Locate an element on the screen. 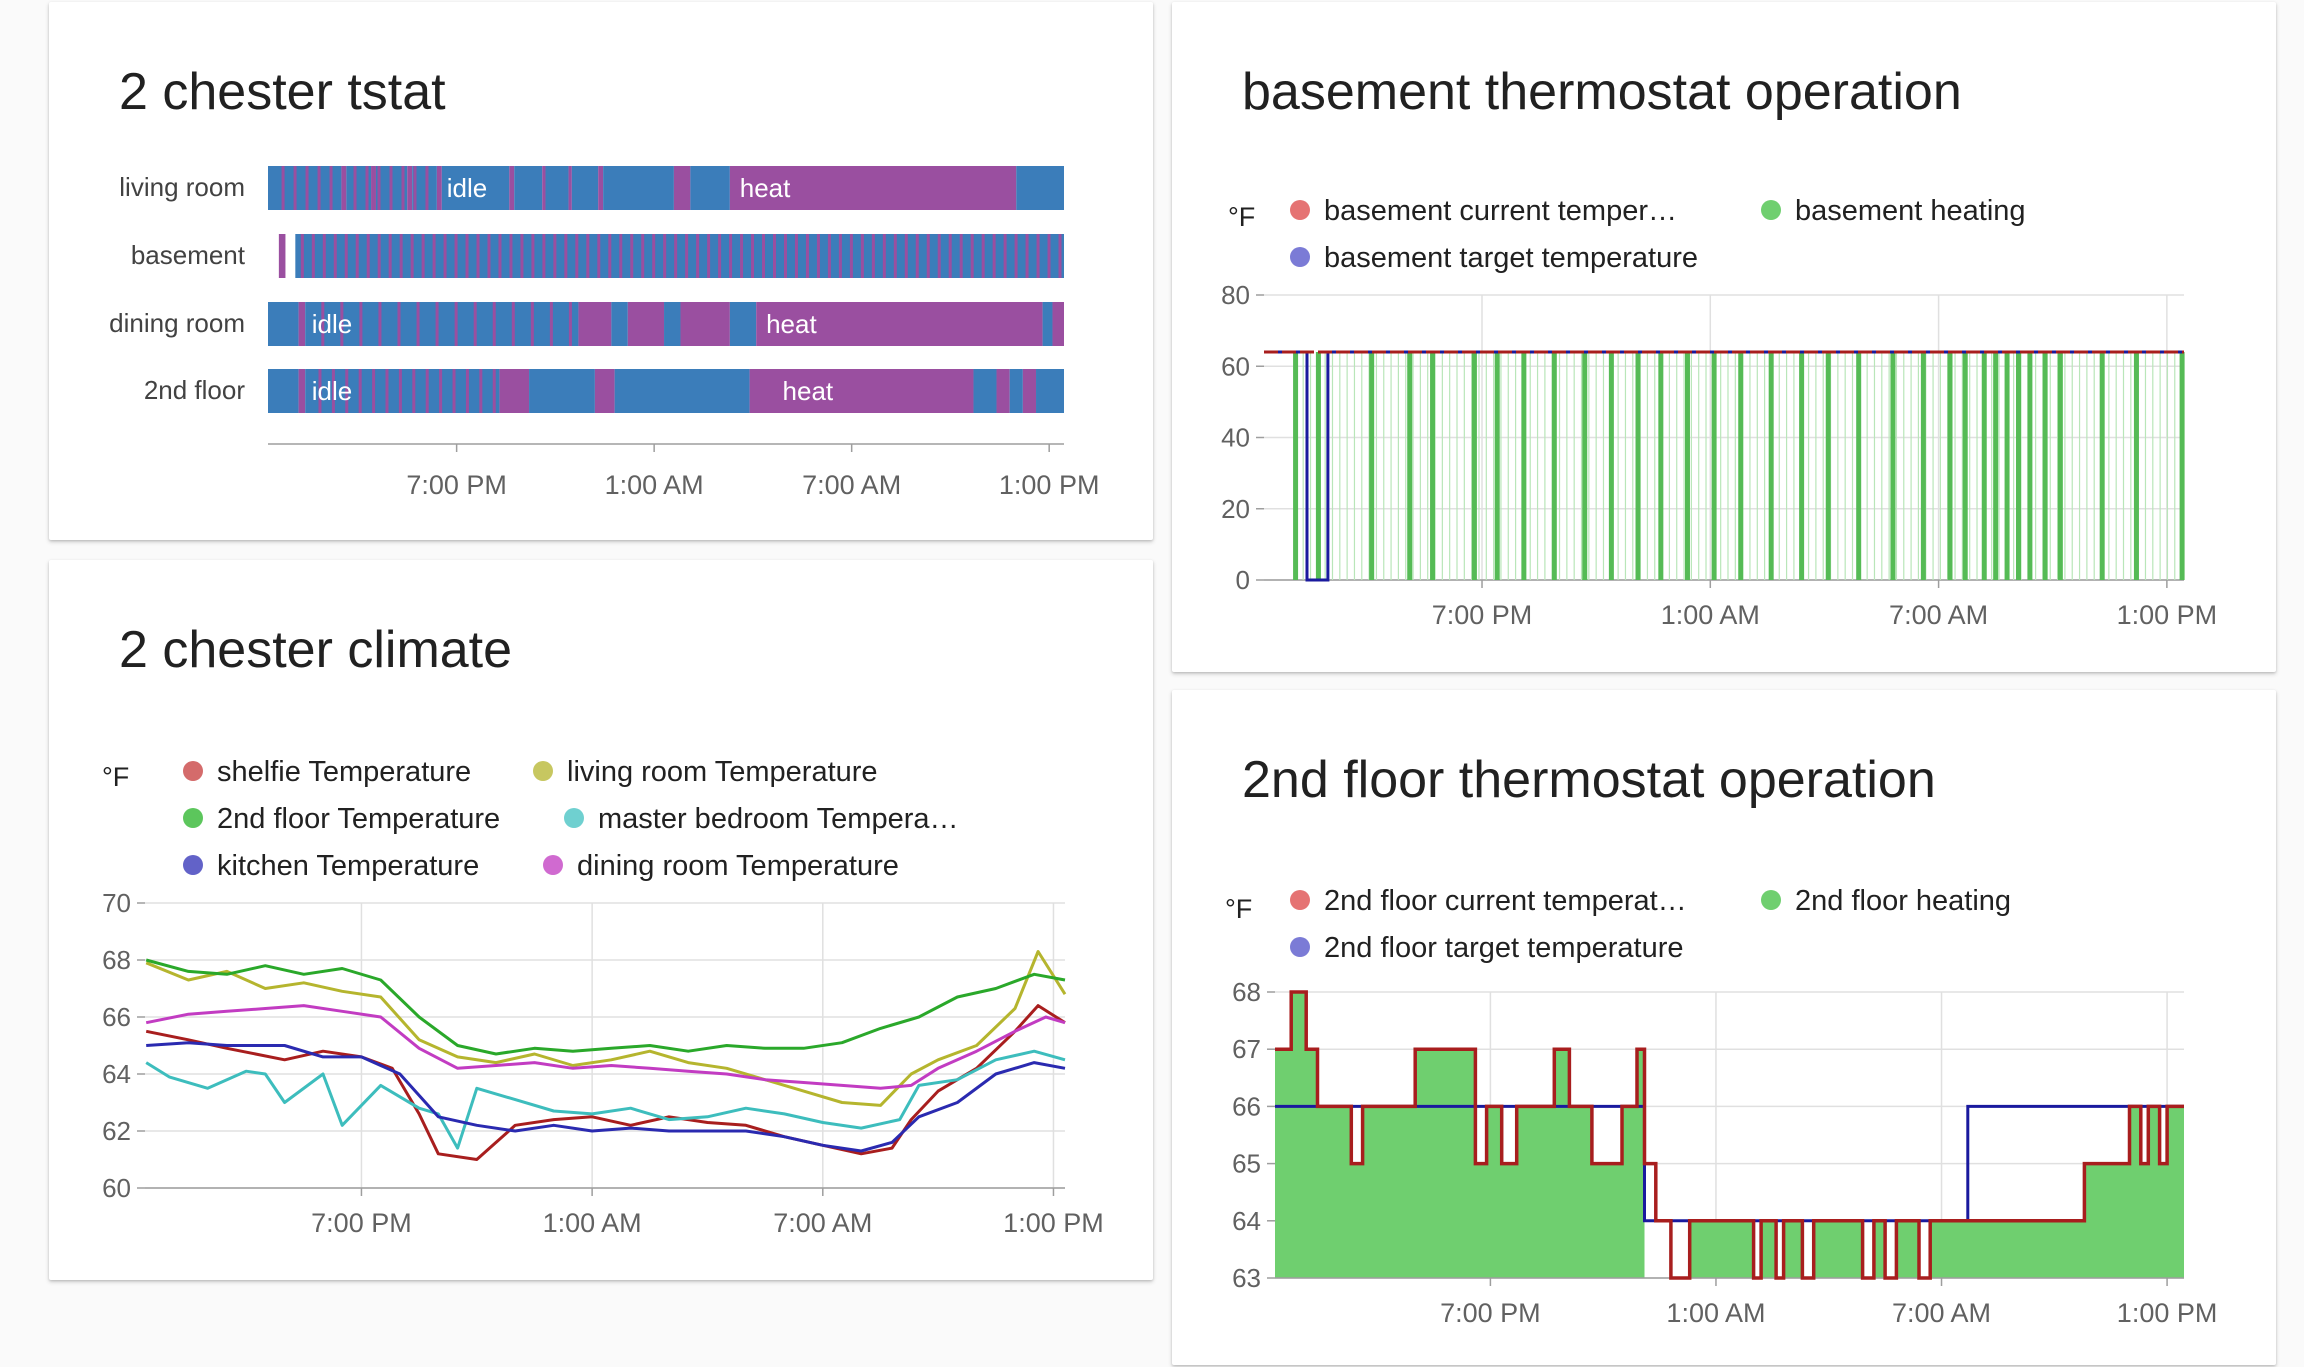  y-tick-label: 68 is located at coordinates (116, 960).